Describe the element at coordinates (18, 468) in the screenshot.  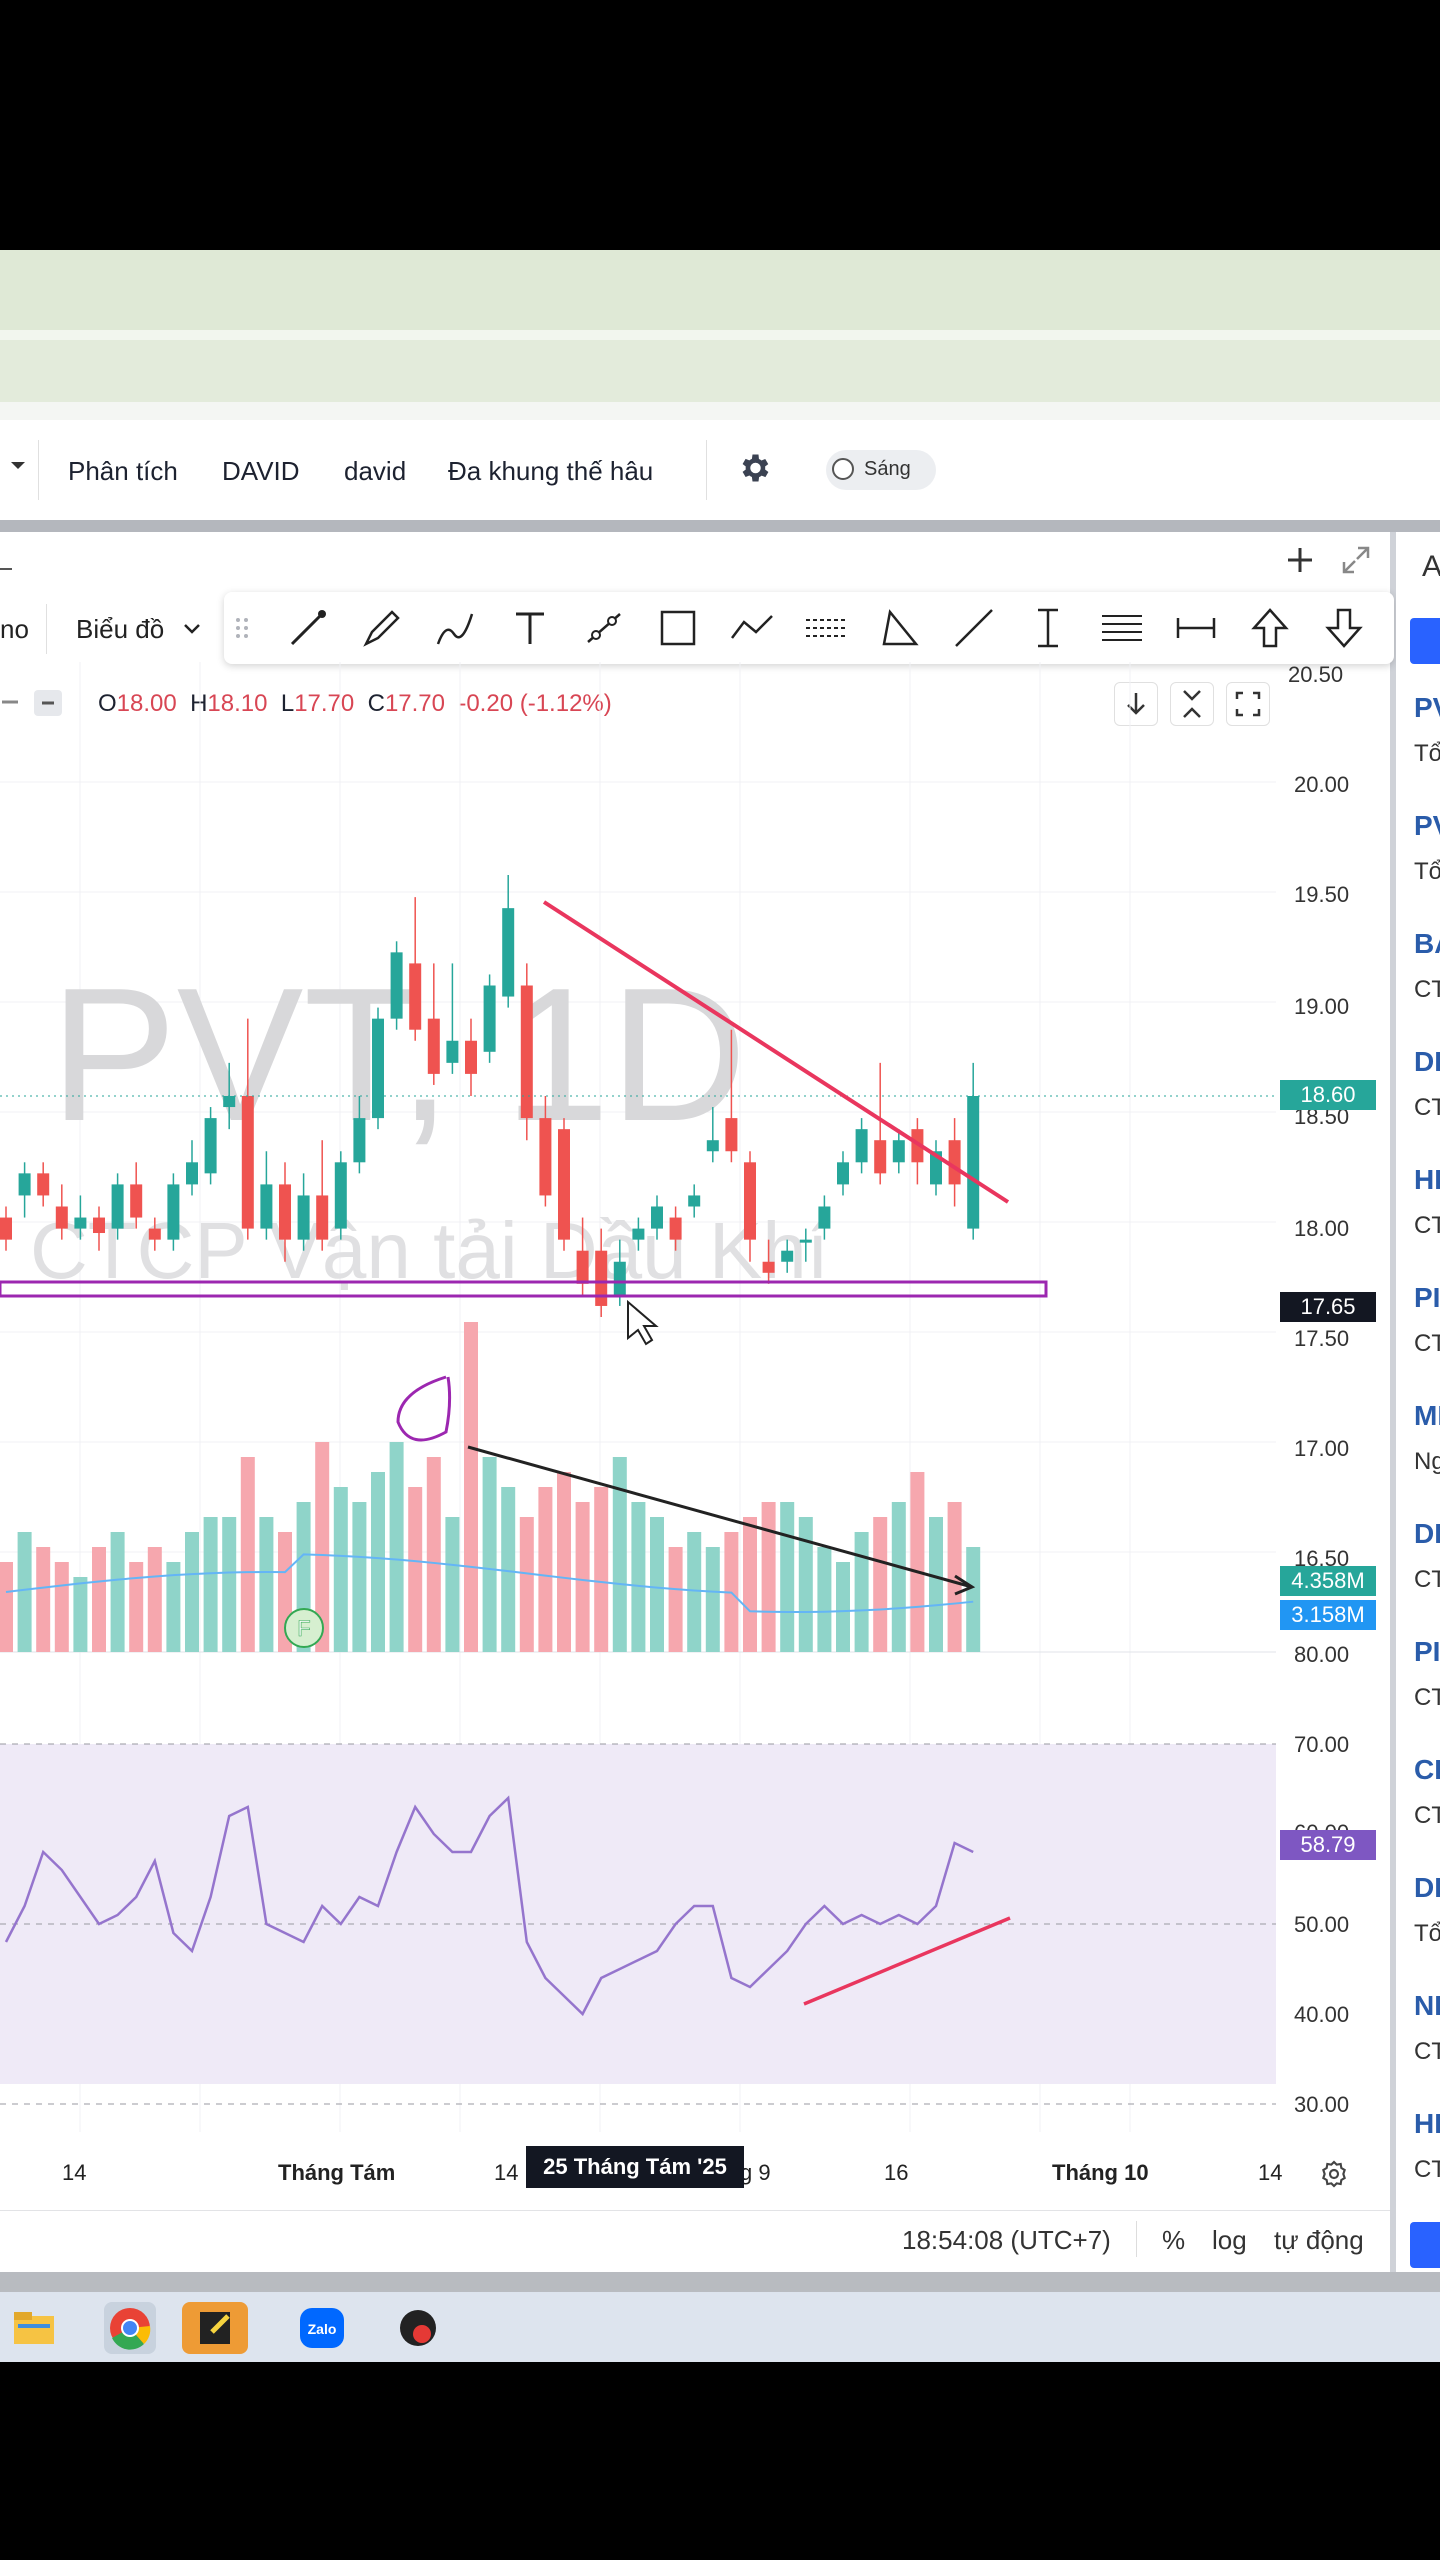
I see `dropdown-chevron-icon` at that location.